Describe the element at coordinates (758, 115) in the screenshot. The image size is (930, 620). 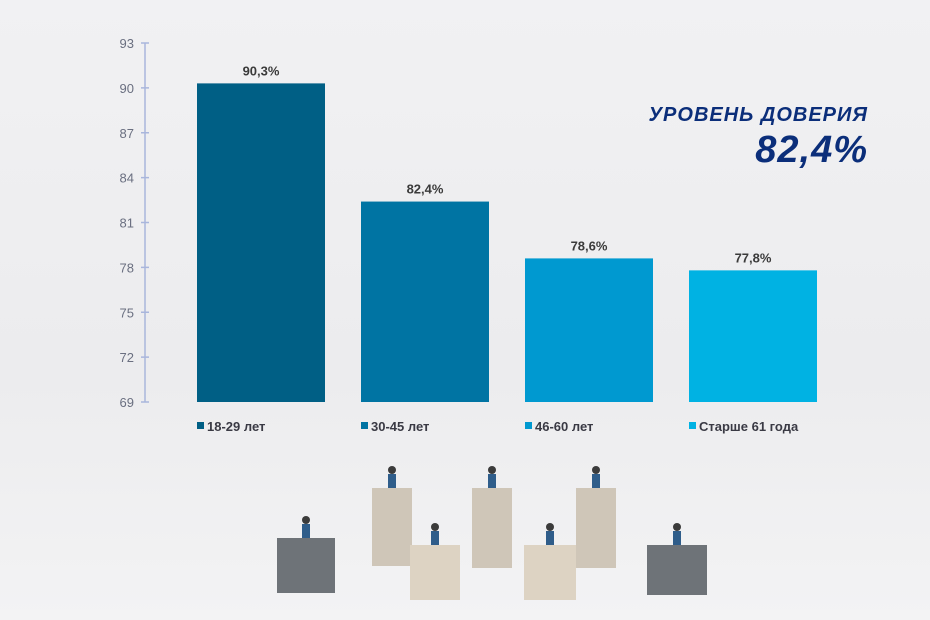
I see `headline-title: УРОВЕНЬ ДОВЕРИЯ` at that location.